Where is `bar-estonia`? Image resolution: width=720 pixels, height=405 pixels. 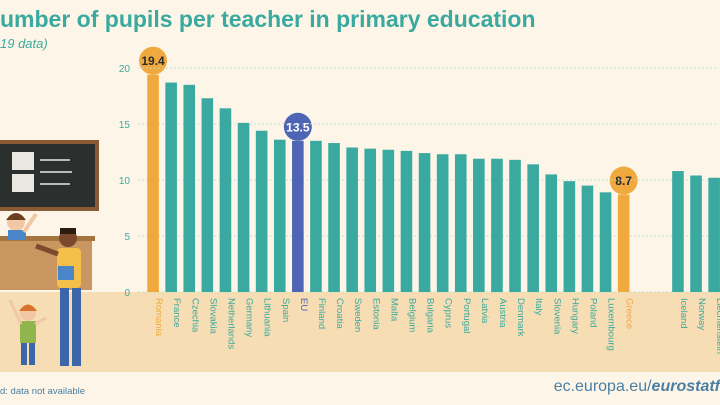 bar-estonia is located at coordinates (370, 220).